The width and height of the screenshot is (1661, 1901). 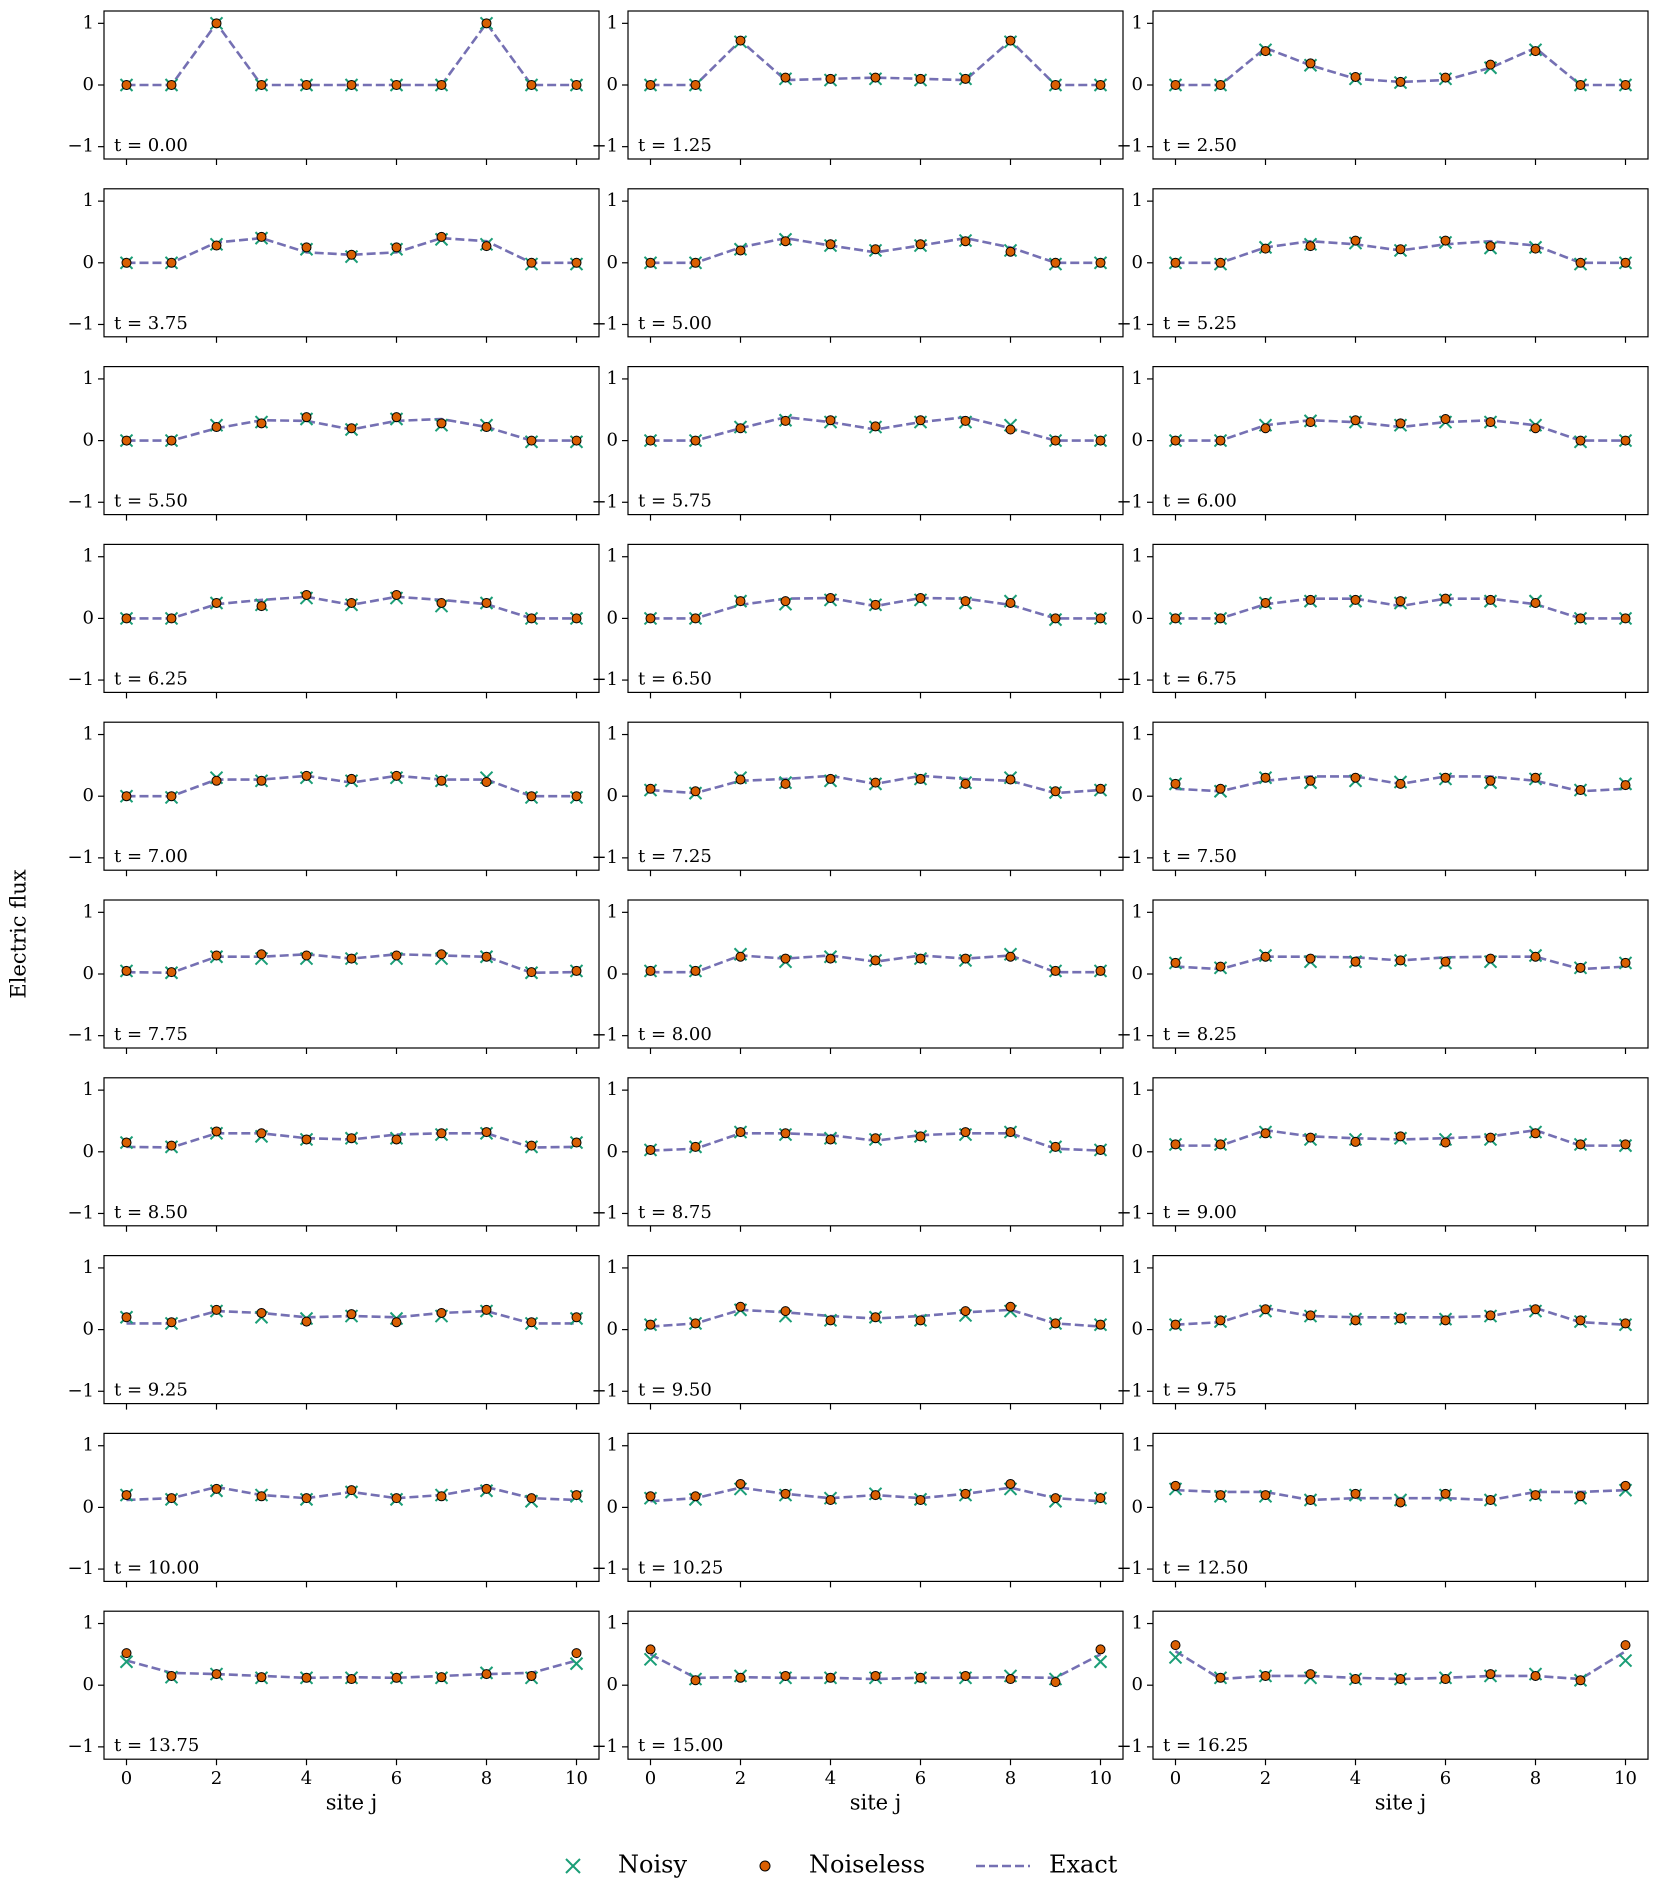 I want to click on x-tick-label: 10, so click(x=576, y=1778).